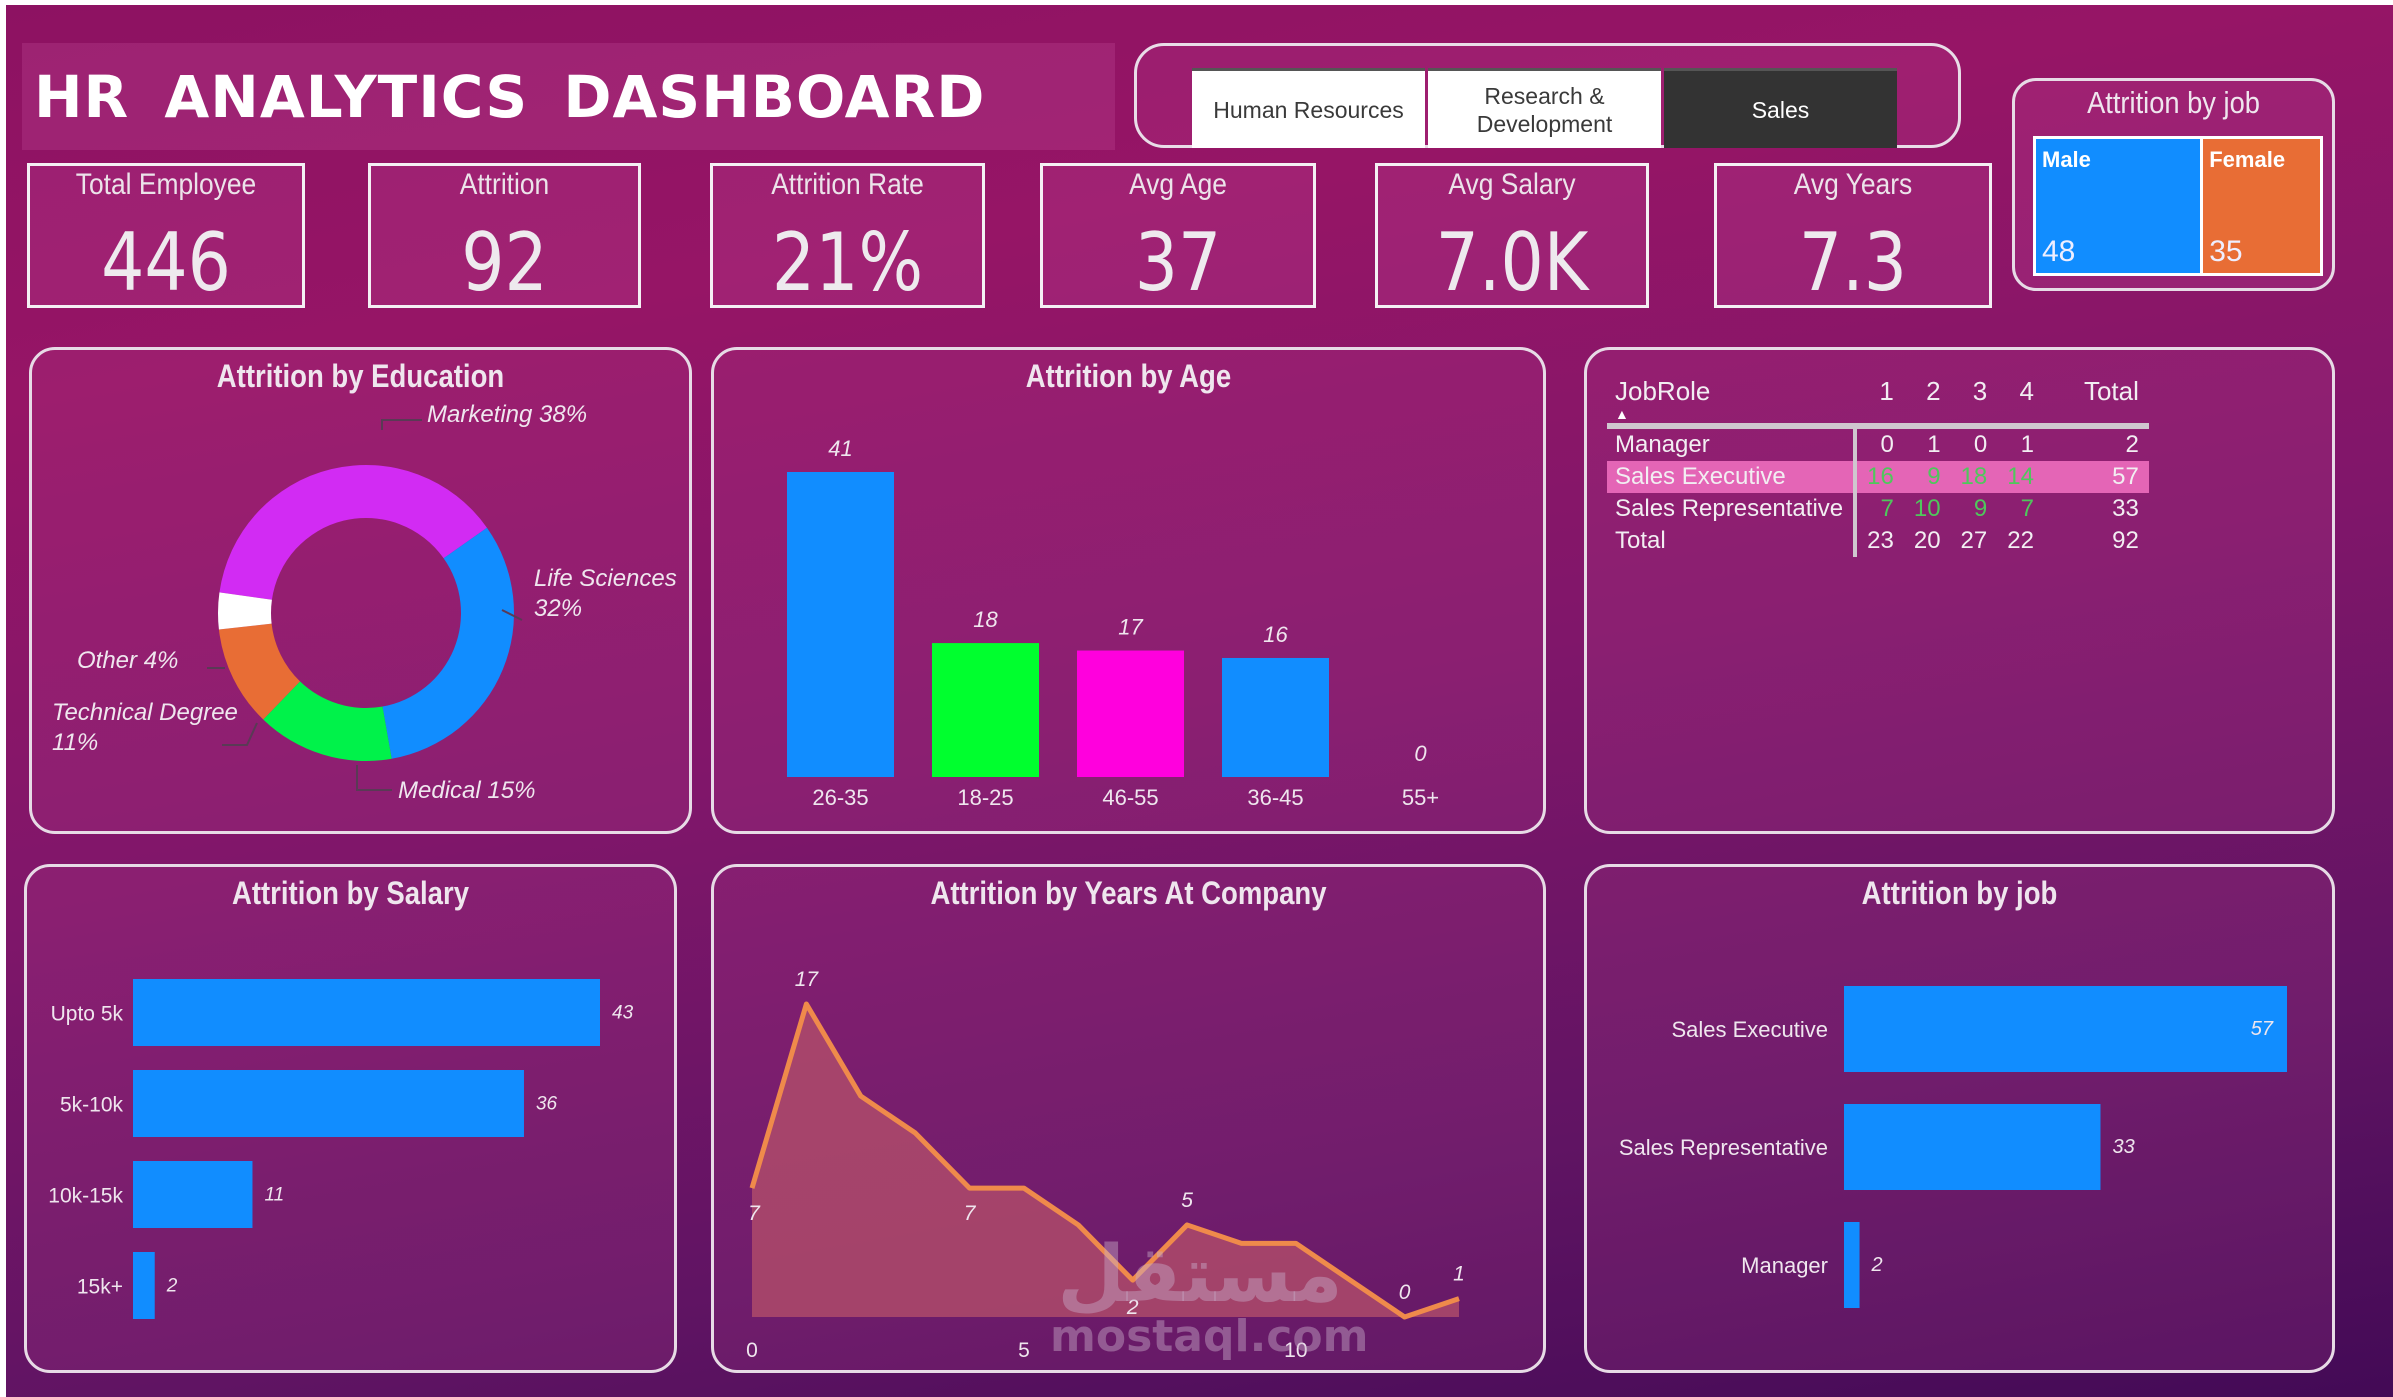  I want to click on age-tick-label: 46-55, so click(1130, 797).